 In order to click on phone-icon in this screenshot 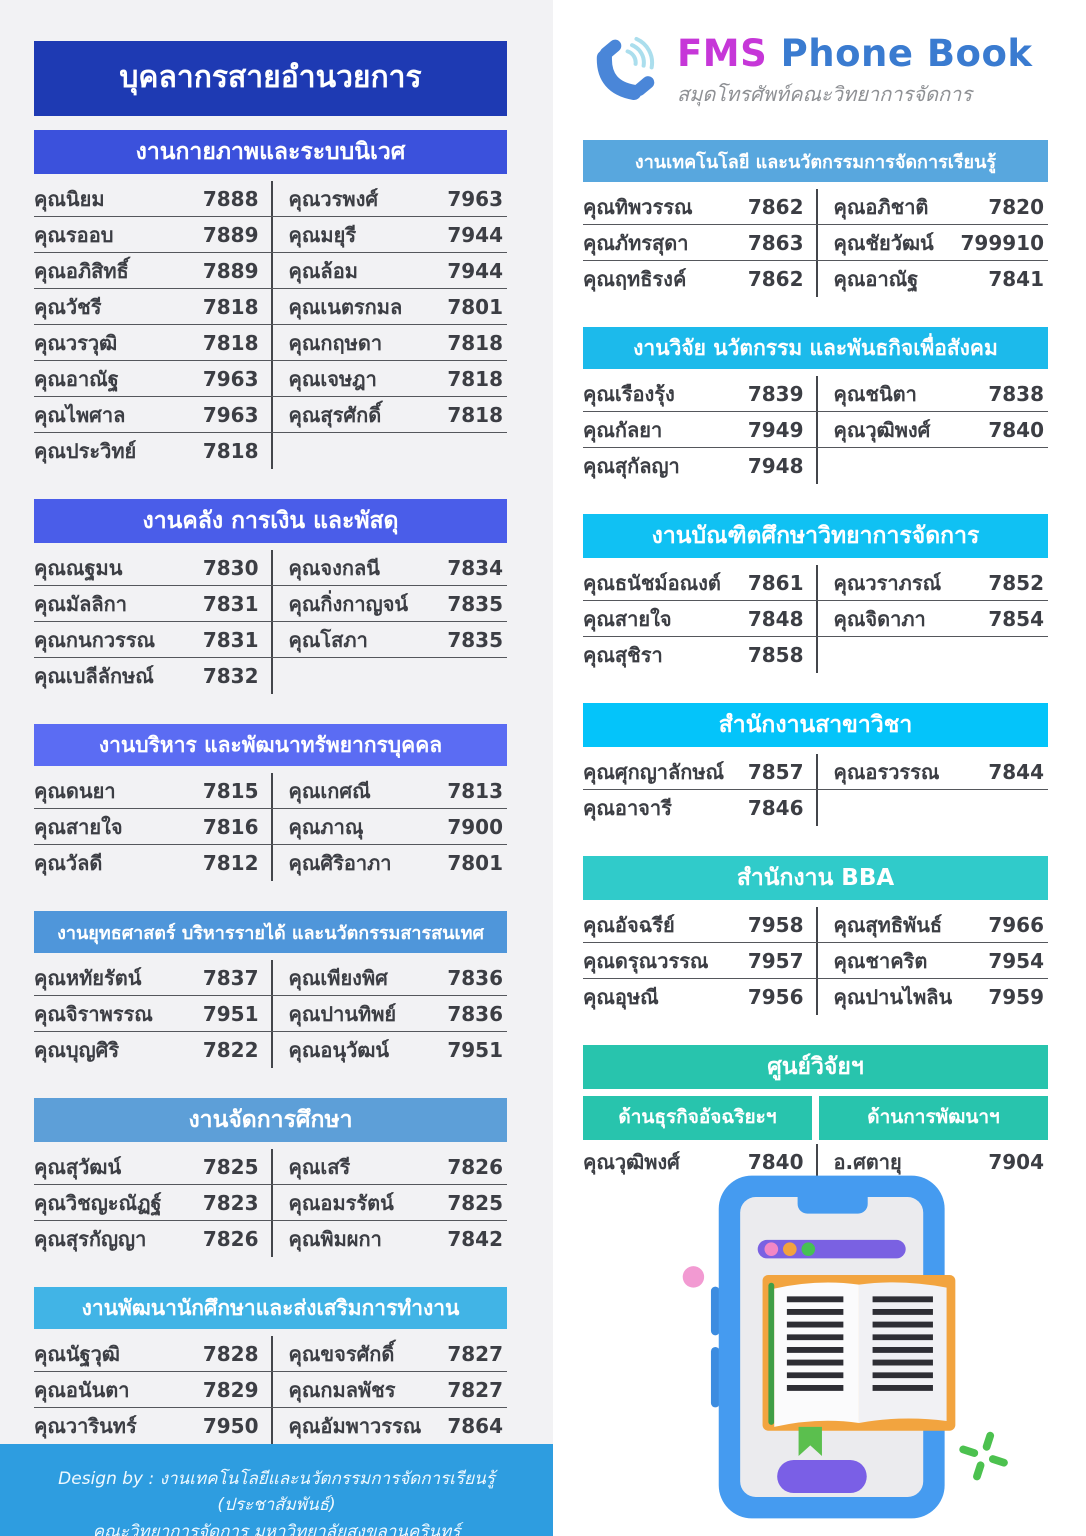, I will do `click(625, 68)`.